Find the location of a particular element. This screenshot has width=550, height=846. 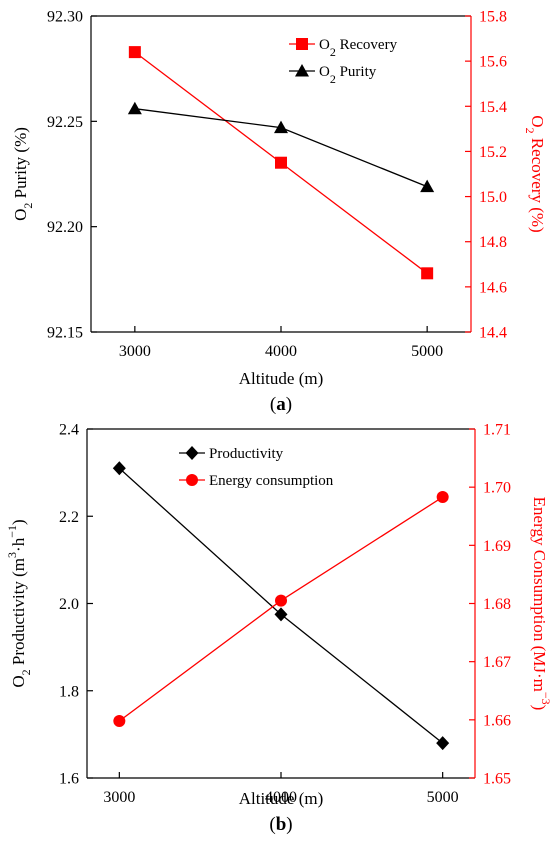

right-y-tick-label: 15.4 is located at coordinates (493, 107).